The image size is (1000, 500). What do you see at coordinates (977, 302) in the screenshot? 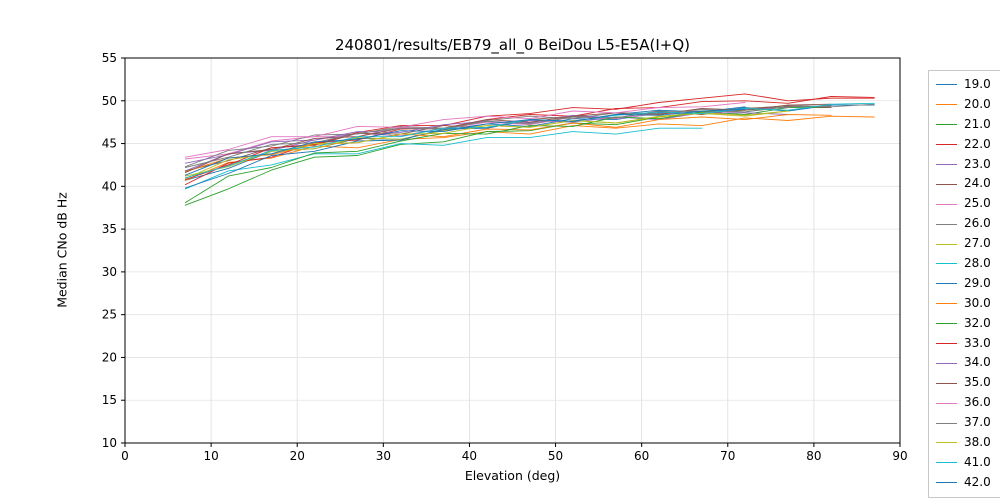
I see `legend-label: 30.0` at bounding box center [977, 302].